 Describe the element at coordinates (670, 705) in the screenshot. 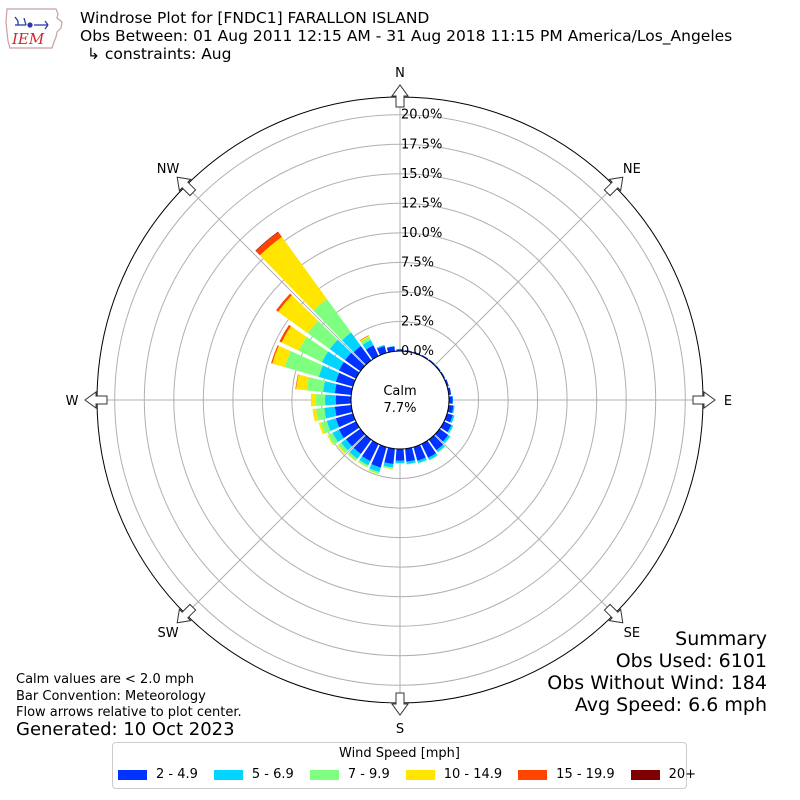

I see `summary-avg-speed: Avg Speed: 6.6 mph` at that location.